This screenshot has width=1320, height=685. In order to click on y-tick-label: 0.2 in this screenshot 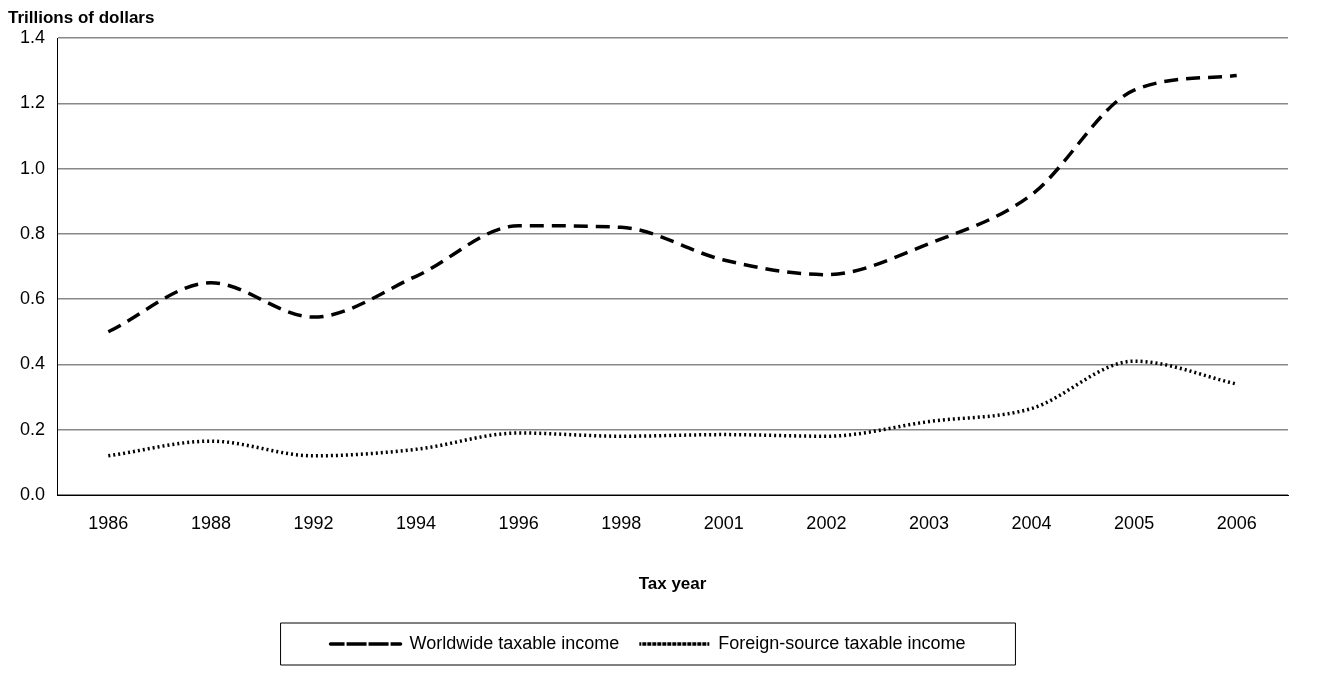, I will do `click(32, 428)`.